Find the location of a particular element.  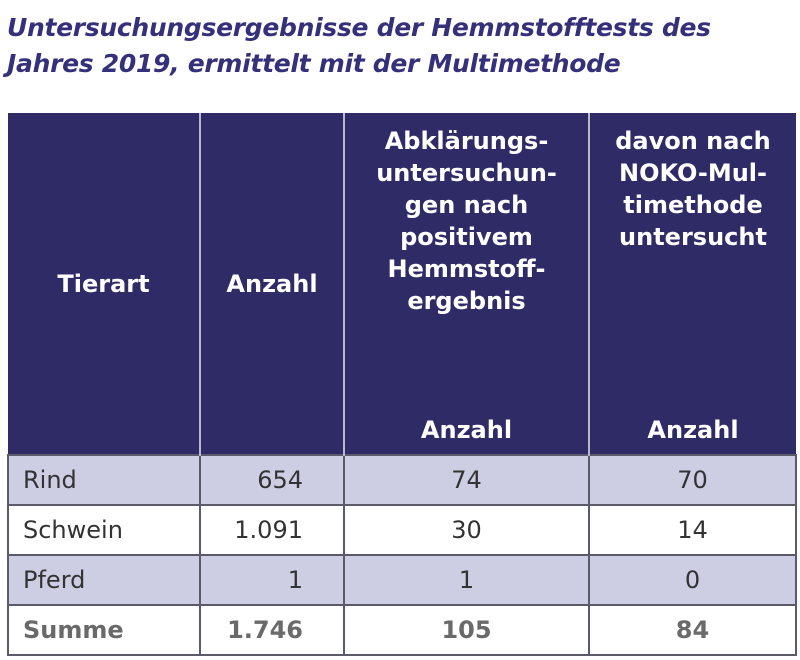

cell-summe-anzahl: 1.746 is located at coordinates (272, 630).